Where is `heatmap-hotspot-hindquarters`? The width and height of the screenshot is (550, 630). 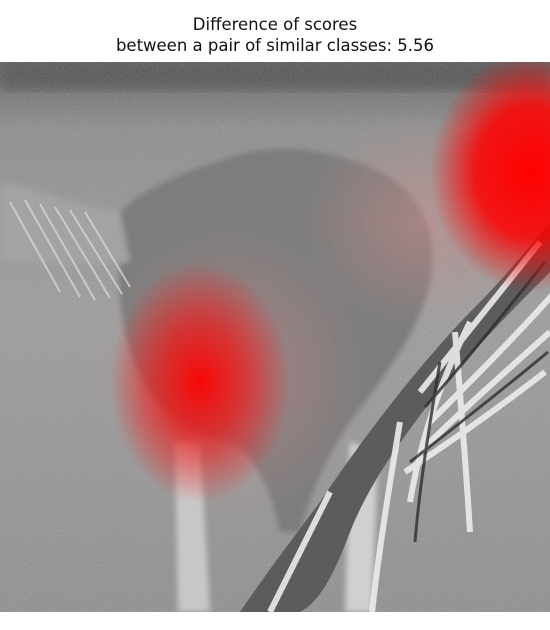 heatmap-hotspot-hindquarters is located at coordinates (200, 382).